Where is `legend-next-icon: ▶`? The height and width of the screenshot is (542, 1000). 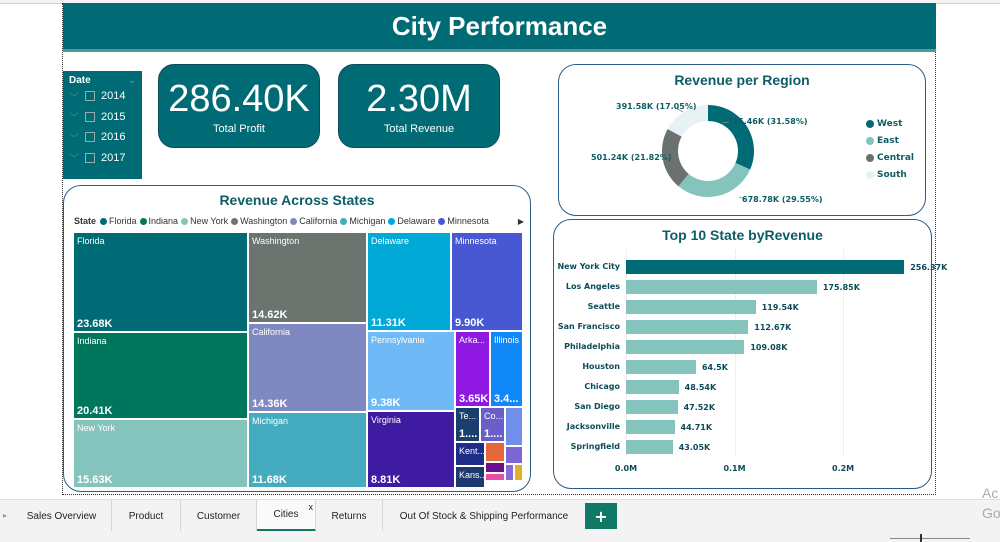 legend-next-icon: ▶ is located at coordinates (520, 221).